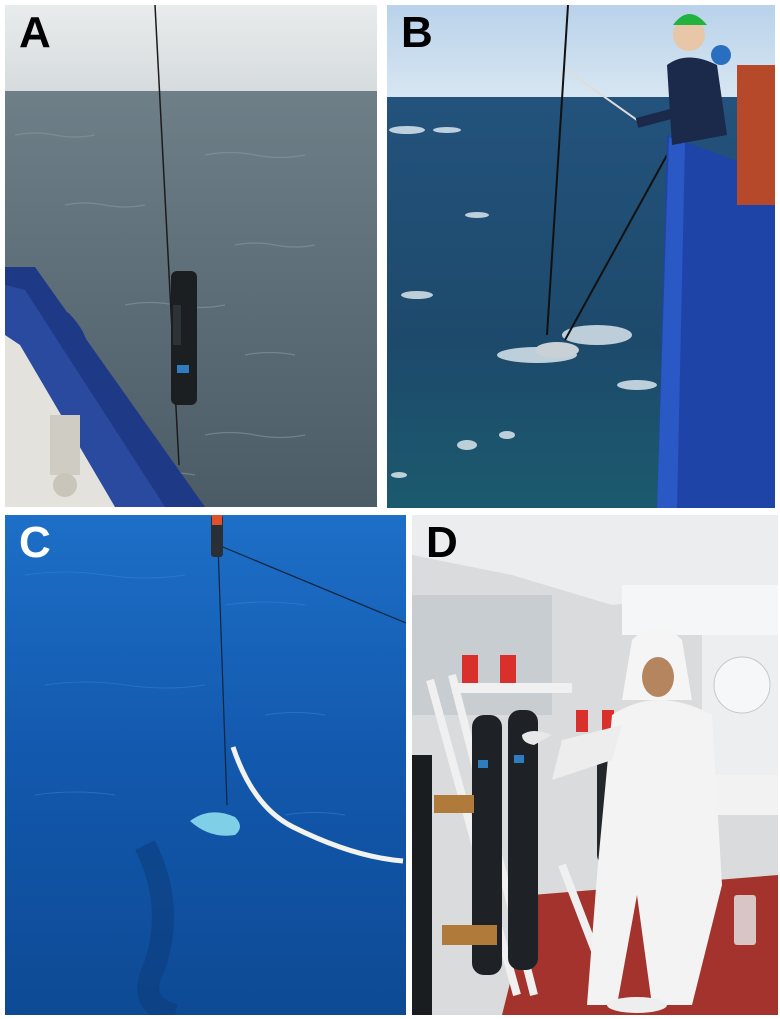 The height and width of the screenshot is (1019, 780). Describe the element at coordinates (35, 543) in the screenshot. I see `panel-label-c: C` at that location.